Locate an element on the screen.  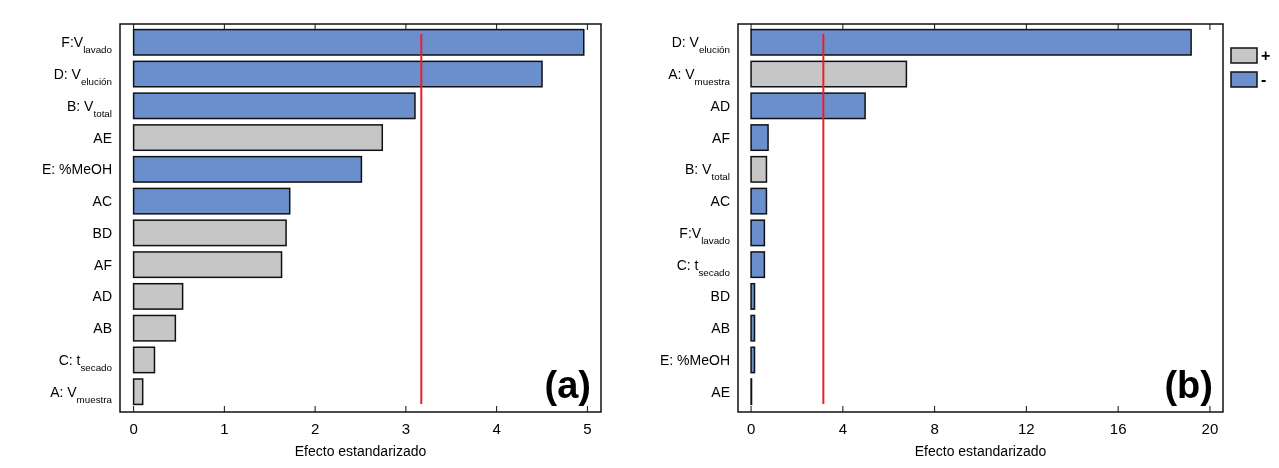
x-tick-label: 2 is located at coordinates (315, 428).